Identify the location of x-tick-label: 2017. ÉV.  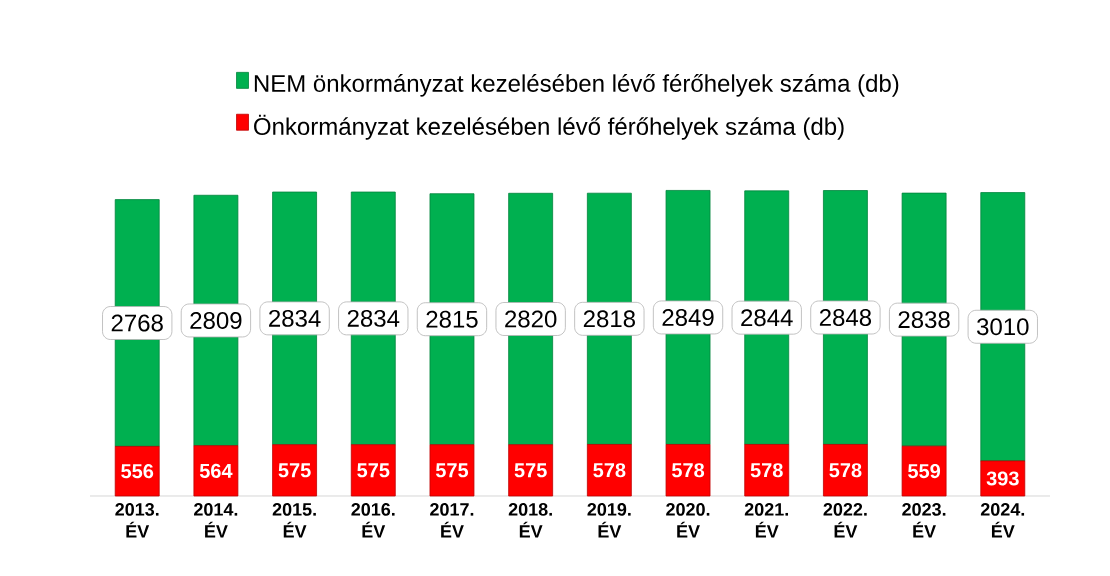
(452, 520).